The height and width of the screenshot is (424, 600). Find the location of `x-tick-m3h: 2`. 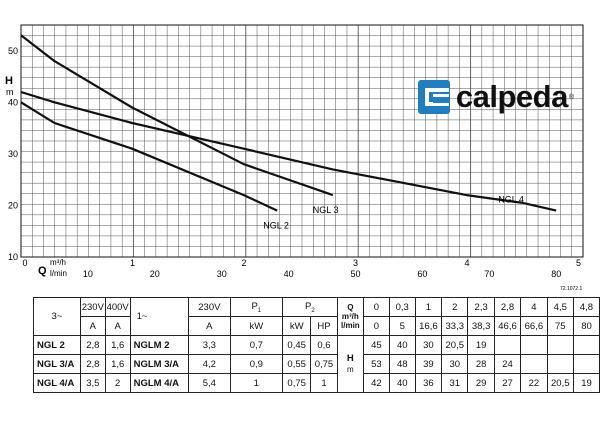

x-tick-m3h: 2 is located at coordinates (244, 263).